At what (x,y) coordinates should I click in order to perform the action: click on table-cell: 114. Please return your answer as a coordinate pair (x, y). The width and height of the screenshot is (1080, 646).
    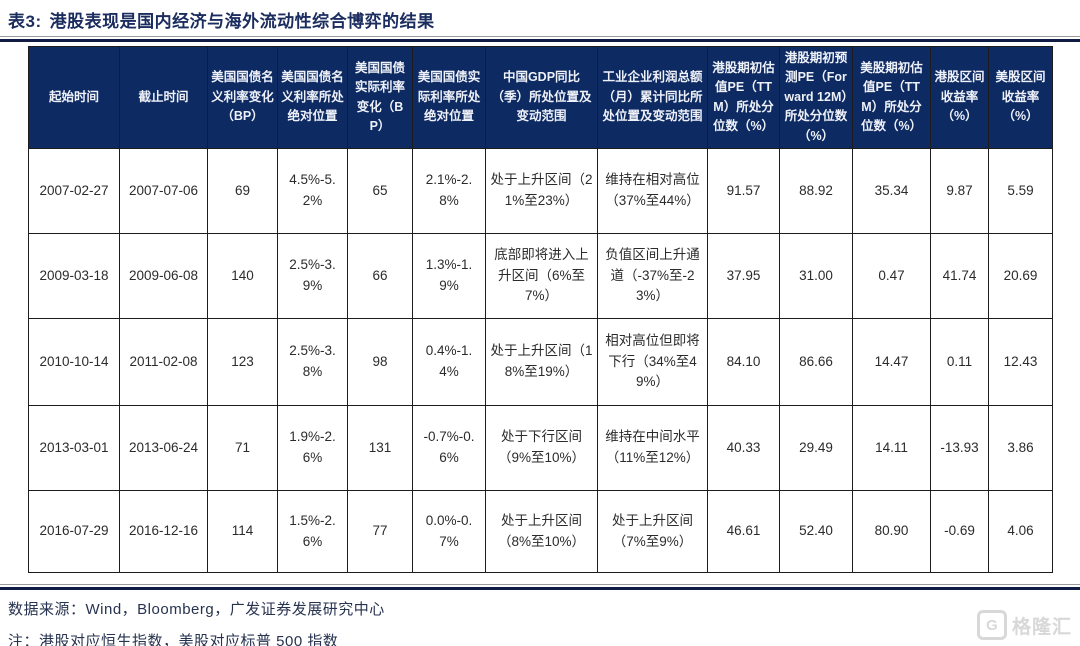
    Looking at the image, I should click on (242, 531).